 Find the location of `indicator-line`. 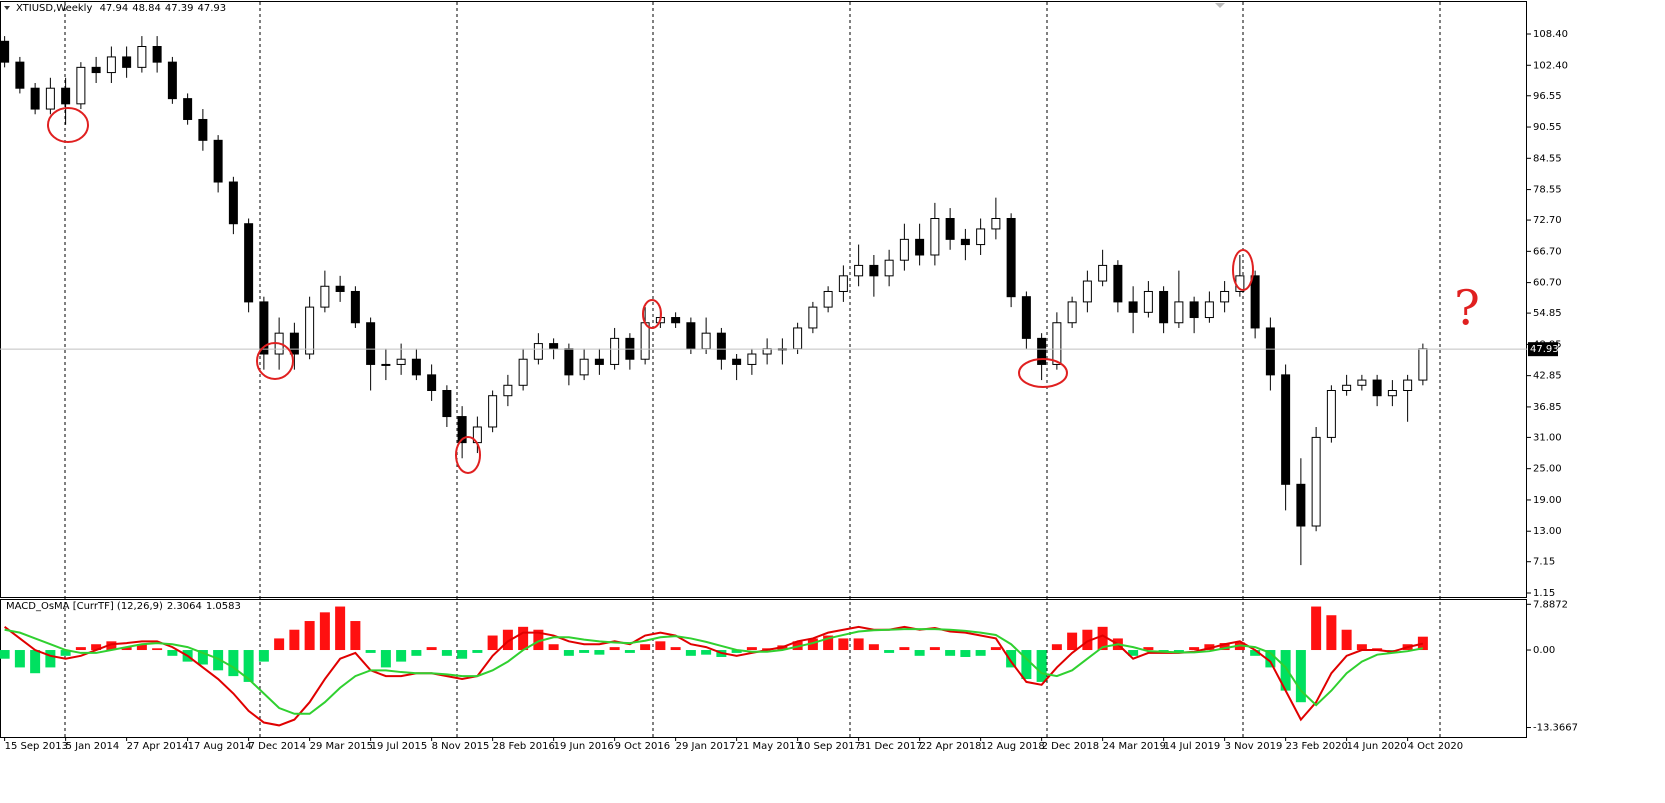

indicator-line is located at coordinates (714, 671).